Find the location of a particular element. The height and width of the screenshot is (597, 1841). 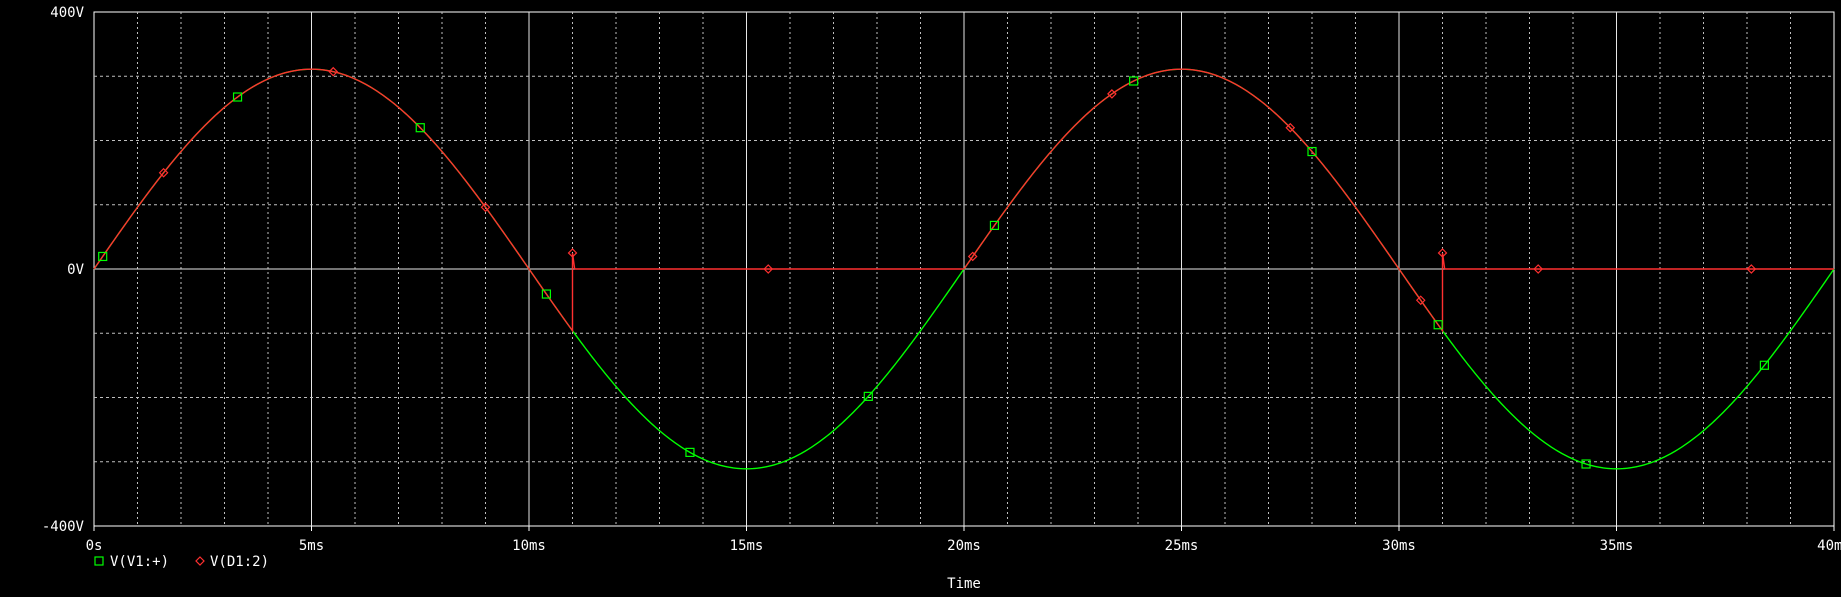

x-tick-label: 25ms is located at coordinates (1182, 546).